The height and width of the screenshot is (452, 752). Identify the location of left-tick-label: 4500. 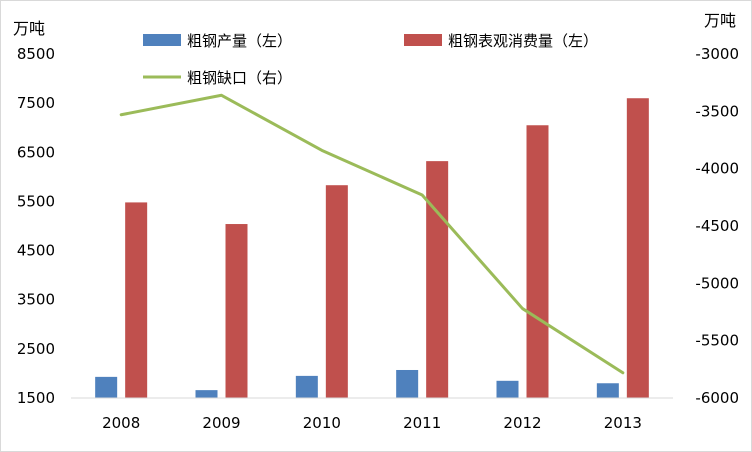
(36, 251).